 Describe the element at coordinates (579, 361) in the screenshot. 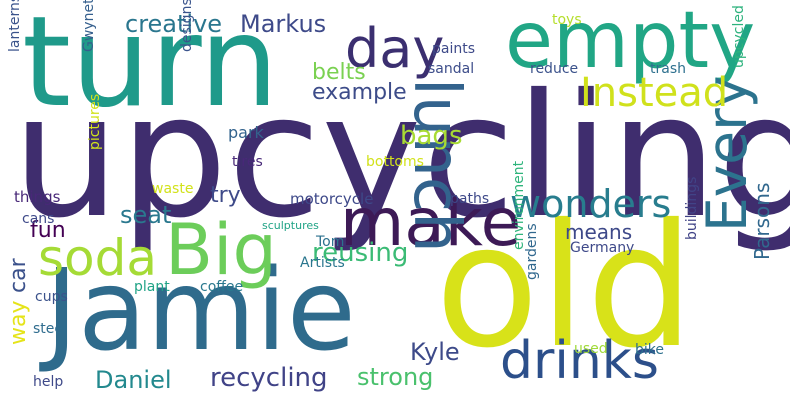

I see `word-drinks: drinks` at that location.